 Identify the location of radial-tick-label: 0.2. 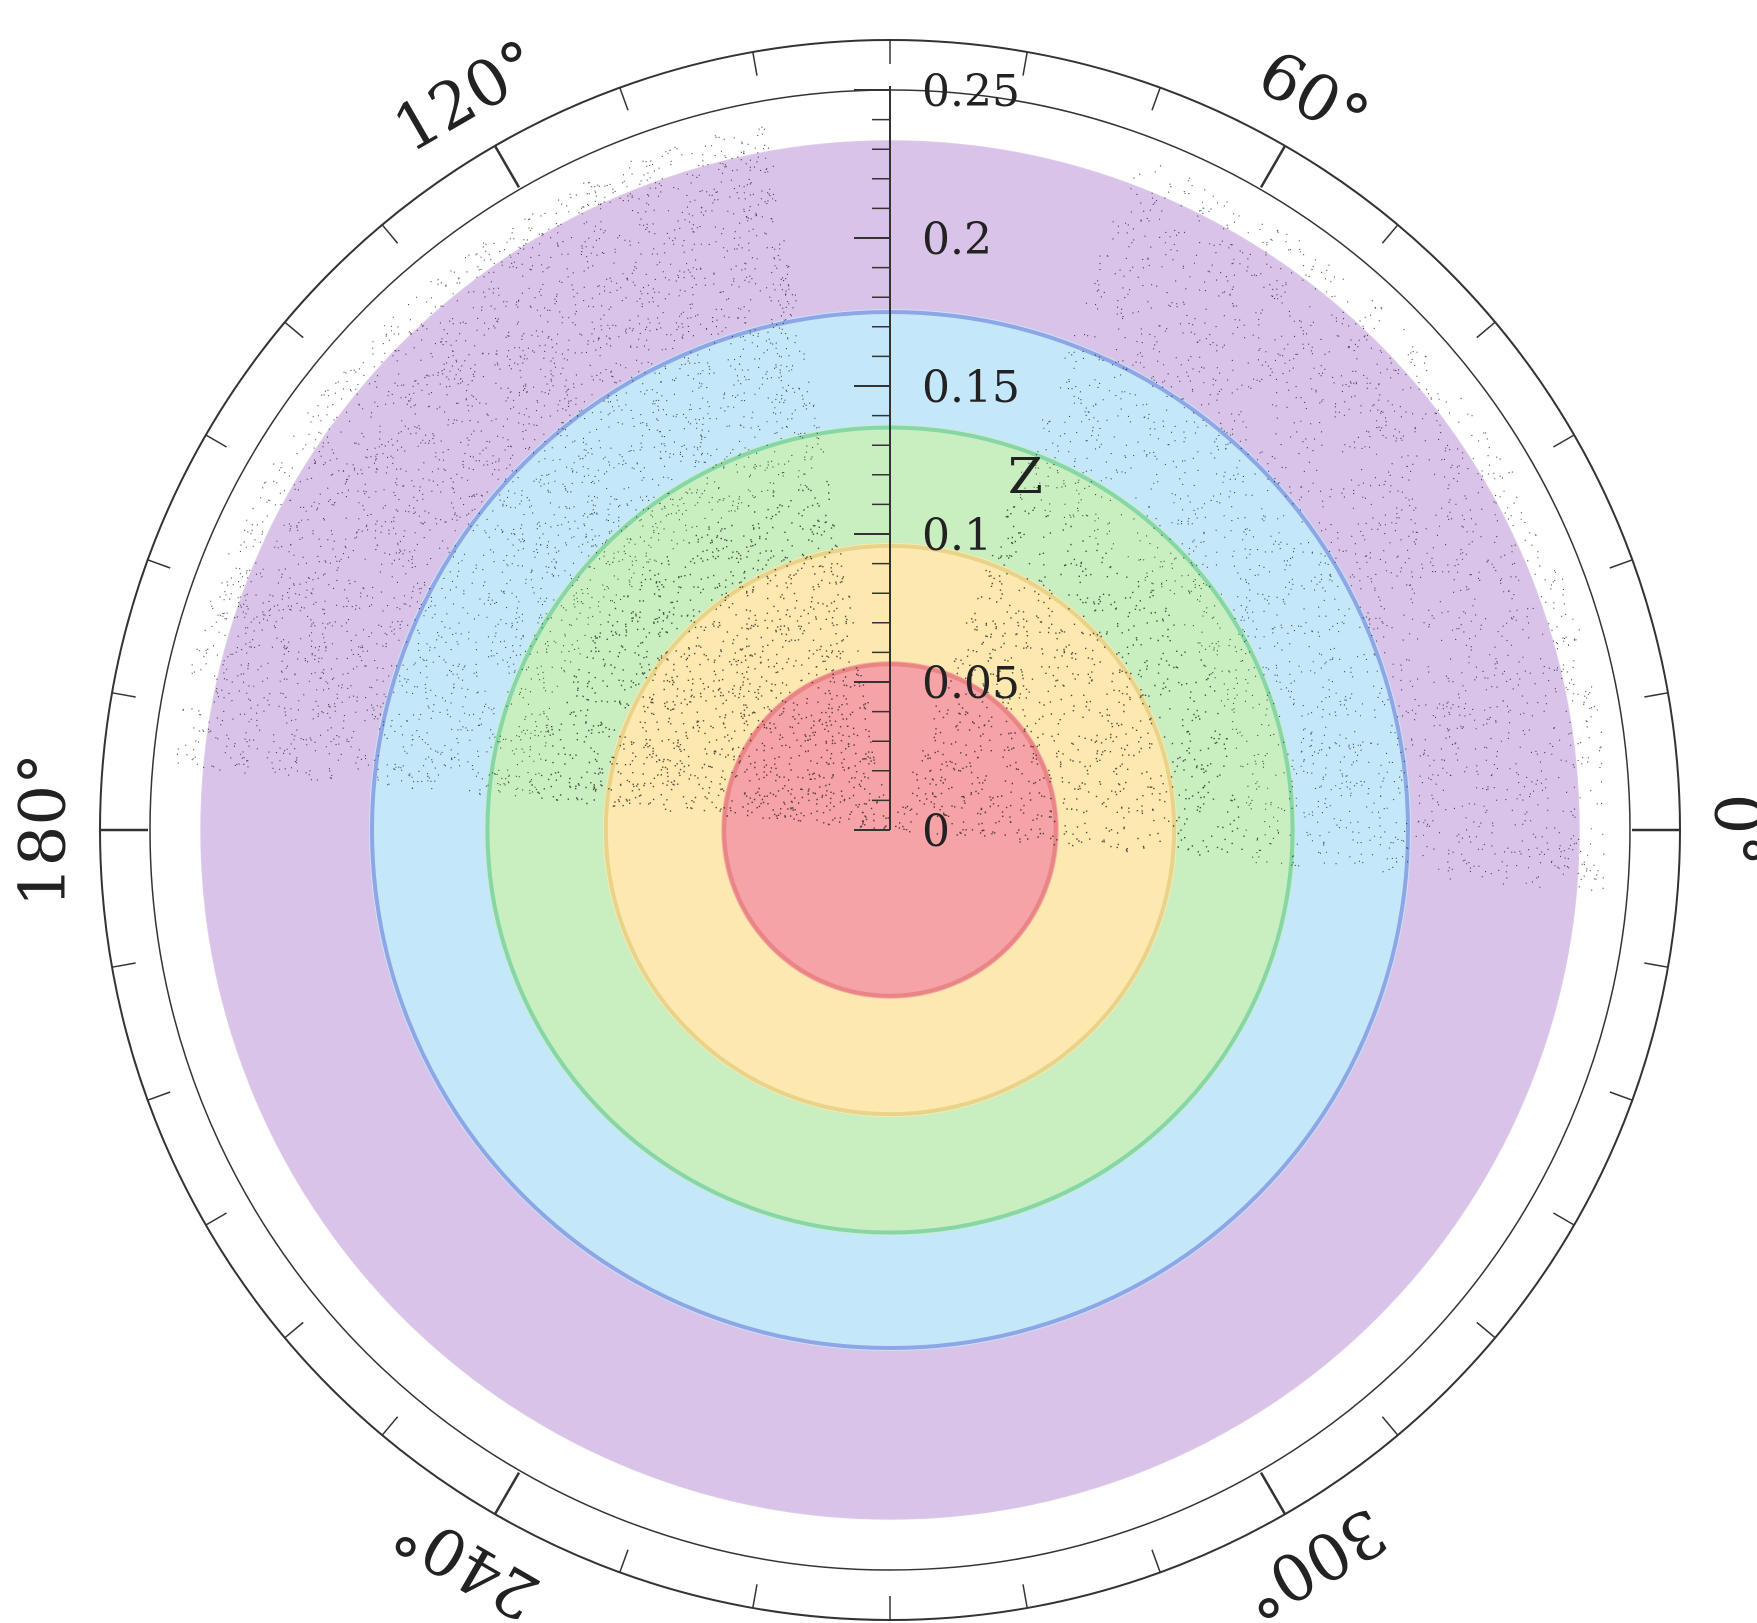
(957, 239).